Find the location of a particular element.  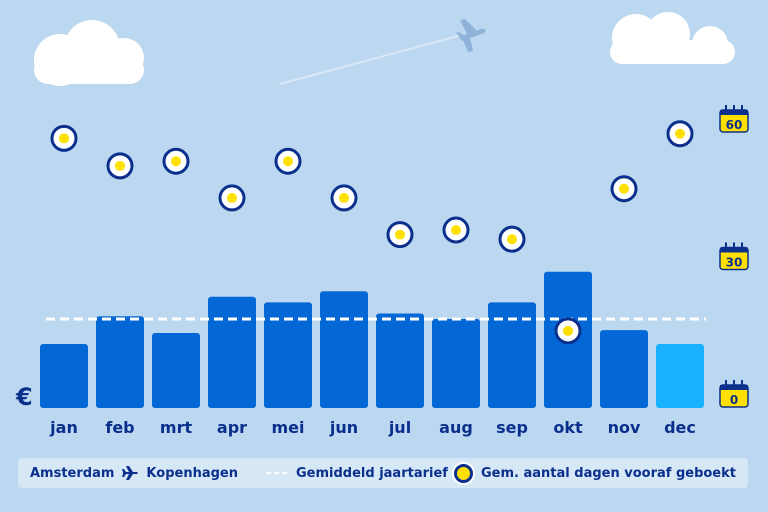

days-dot-jul is located at coordinates (400, 235).